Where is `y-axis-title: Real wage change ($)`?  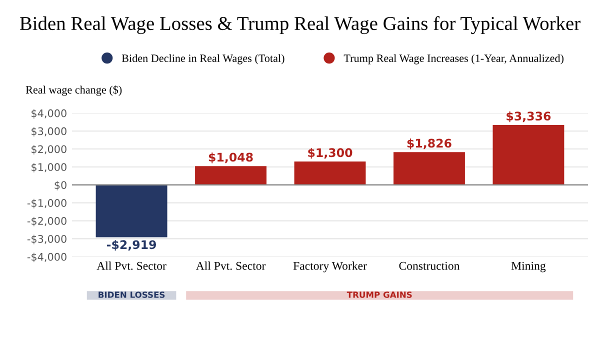
y-axis-title: Real wage change ($) is located at coordinates (74, 90).